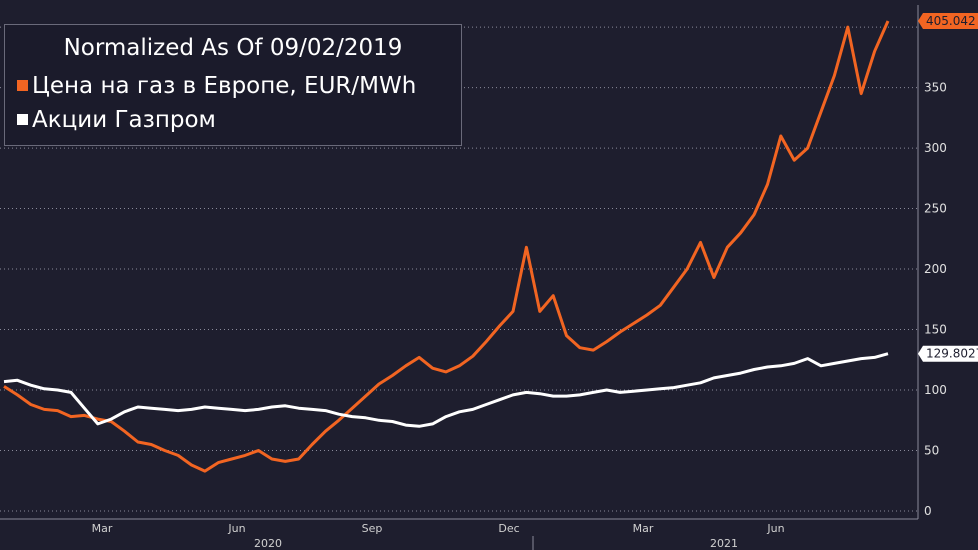 The height and width of the screenshot is (550, 978). I want to click on series-line-gazprom, so click(446, 390).